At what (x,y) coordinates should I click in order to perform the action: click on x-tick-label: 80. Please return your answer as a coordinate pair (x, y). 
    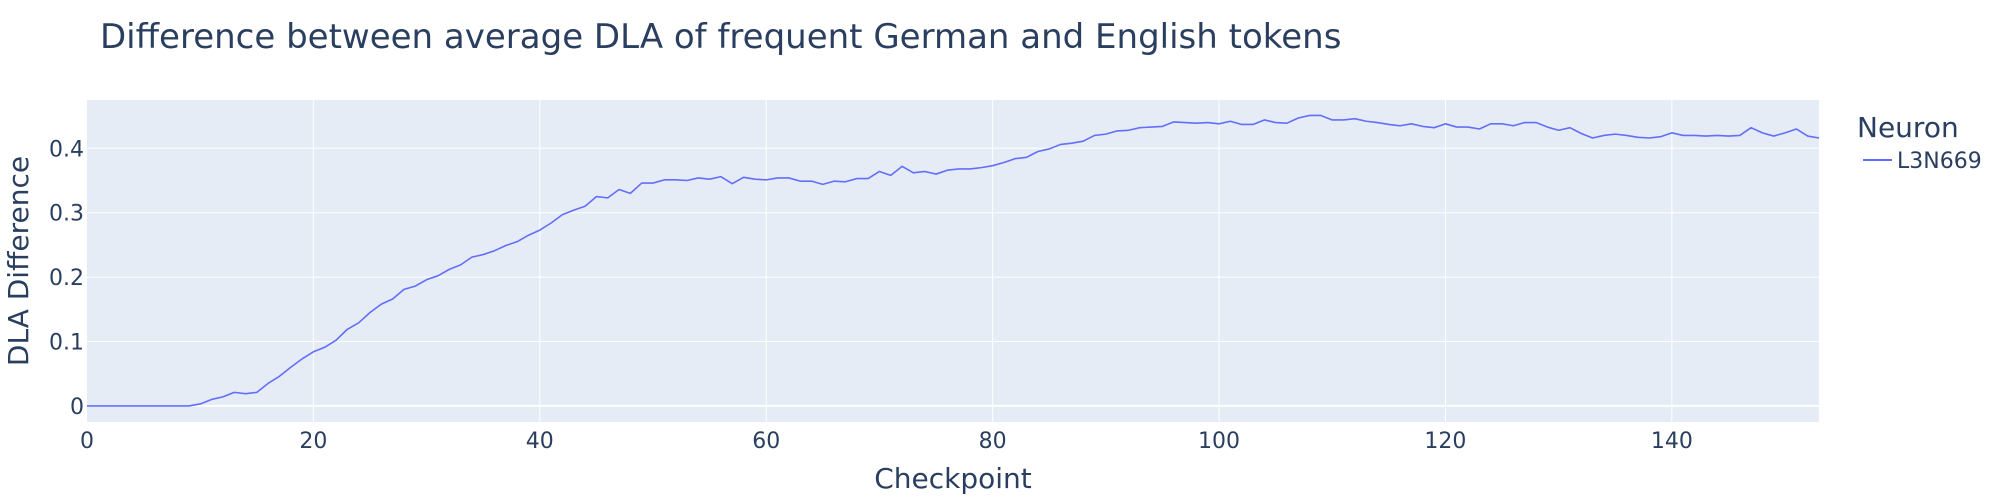
    Looking at the image, I should click on (993, 441).